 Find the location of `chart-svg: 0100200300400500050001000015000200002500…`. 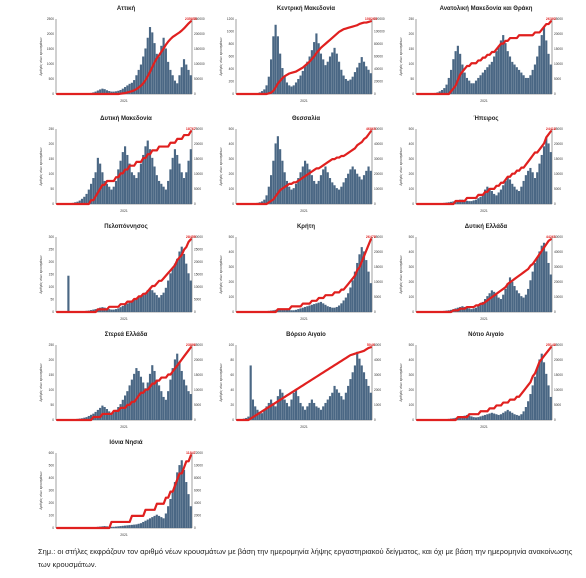

chart-svg: 0100200300400500050001000015000200002500… is located at coordinates (481, 386).